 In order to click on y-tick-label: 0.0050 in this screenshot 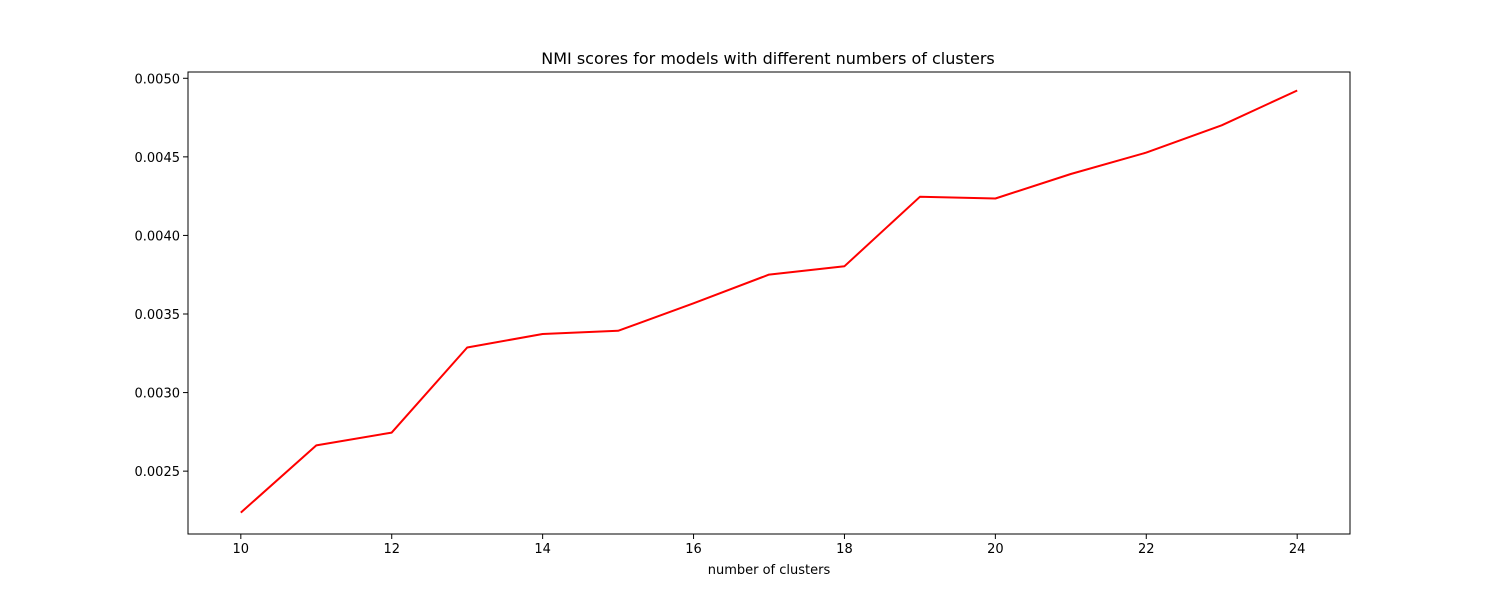, I will do `click(158, 79)`.